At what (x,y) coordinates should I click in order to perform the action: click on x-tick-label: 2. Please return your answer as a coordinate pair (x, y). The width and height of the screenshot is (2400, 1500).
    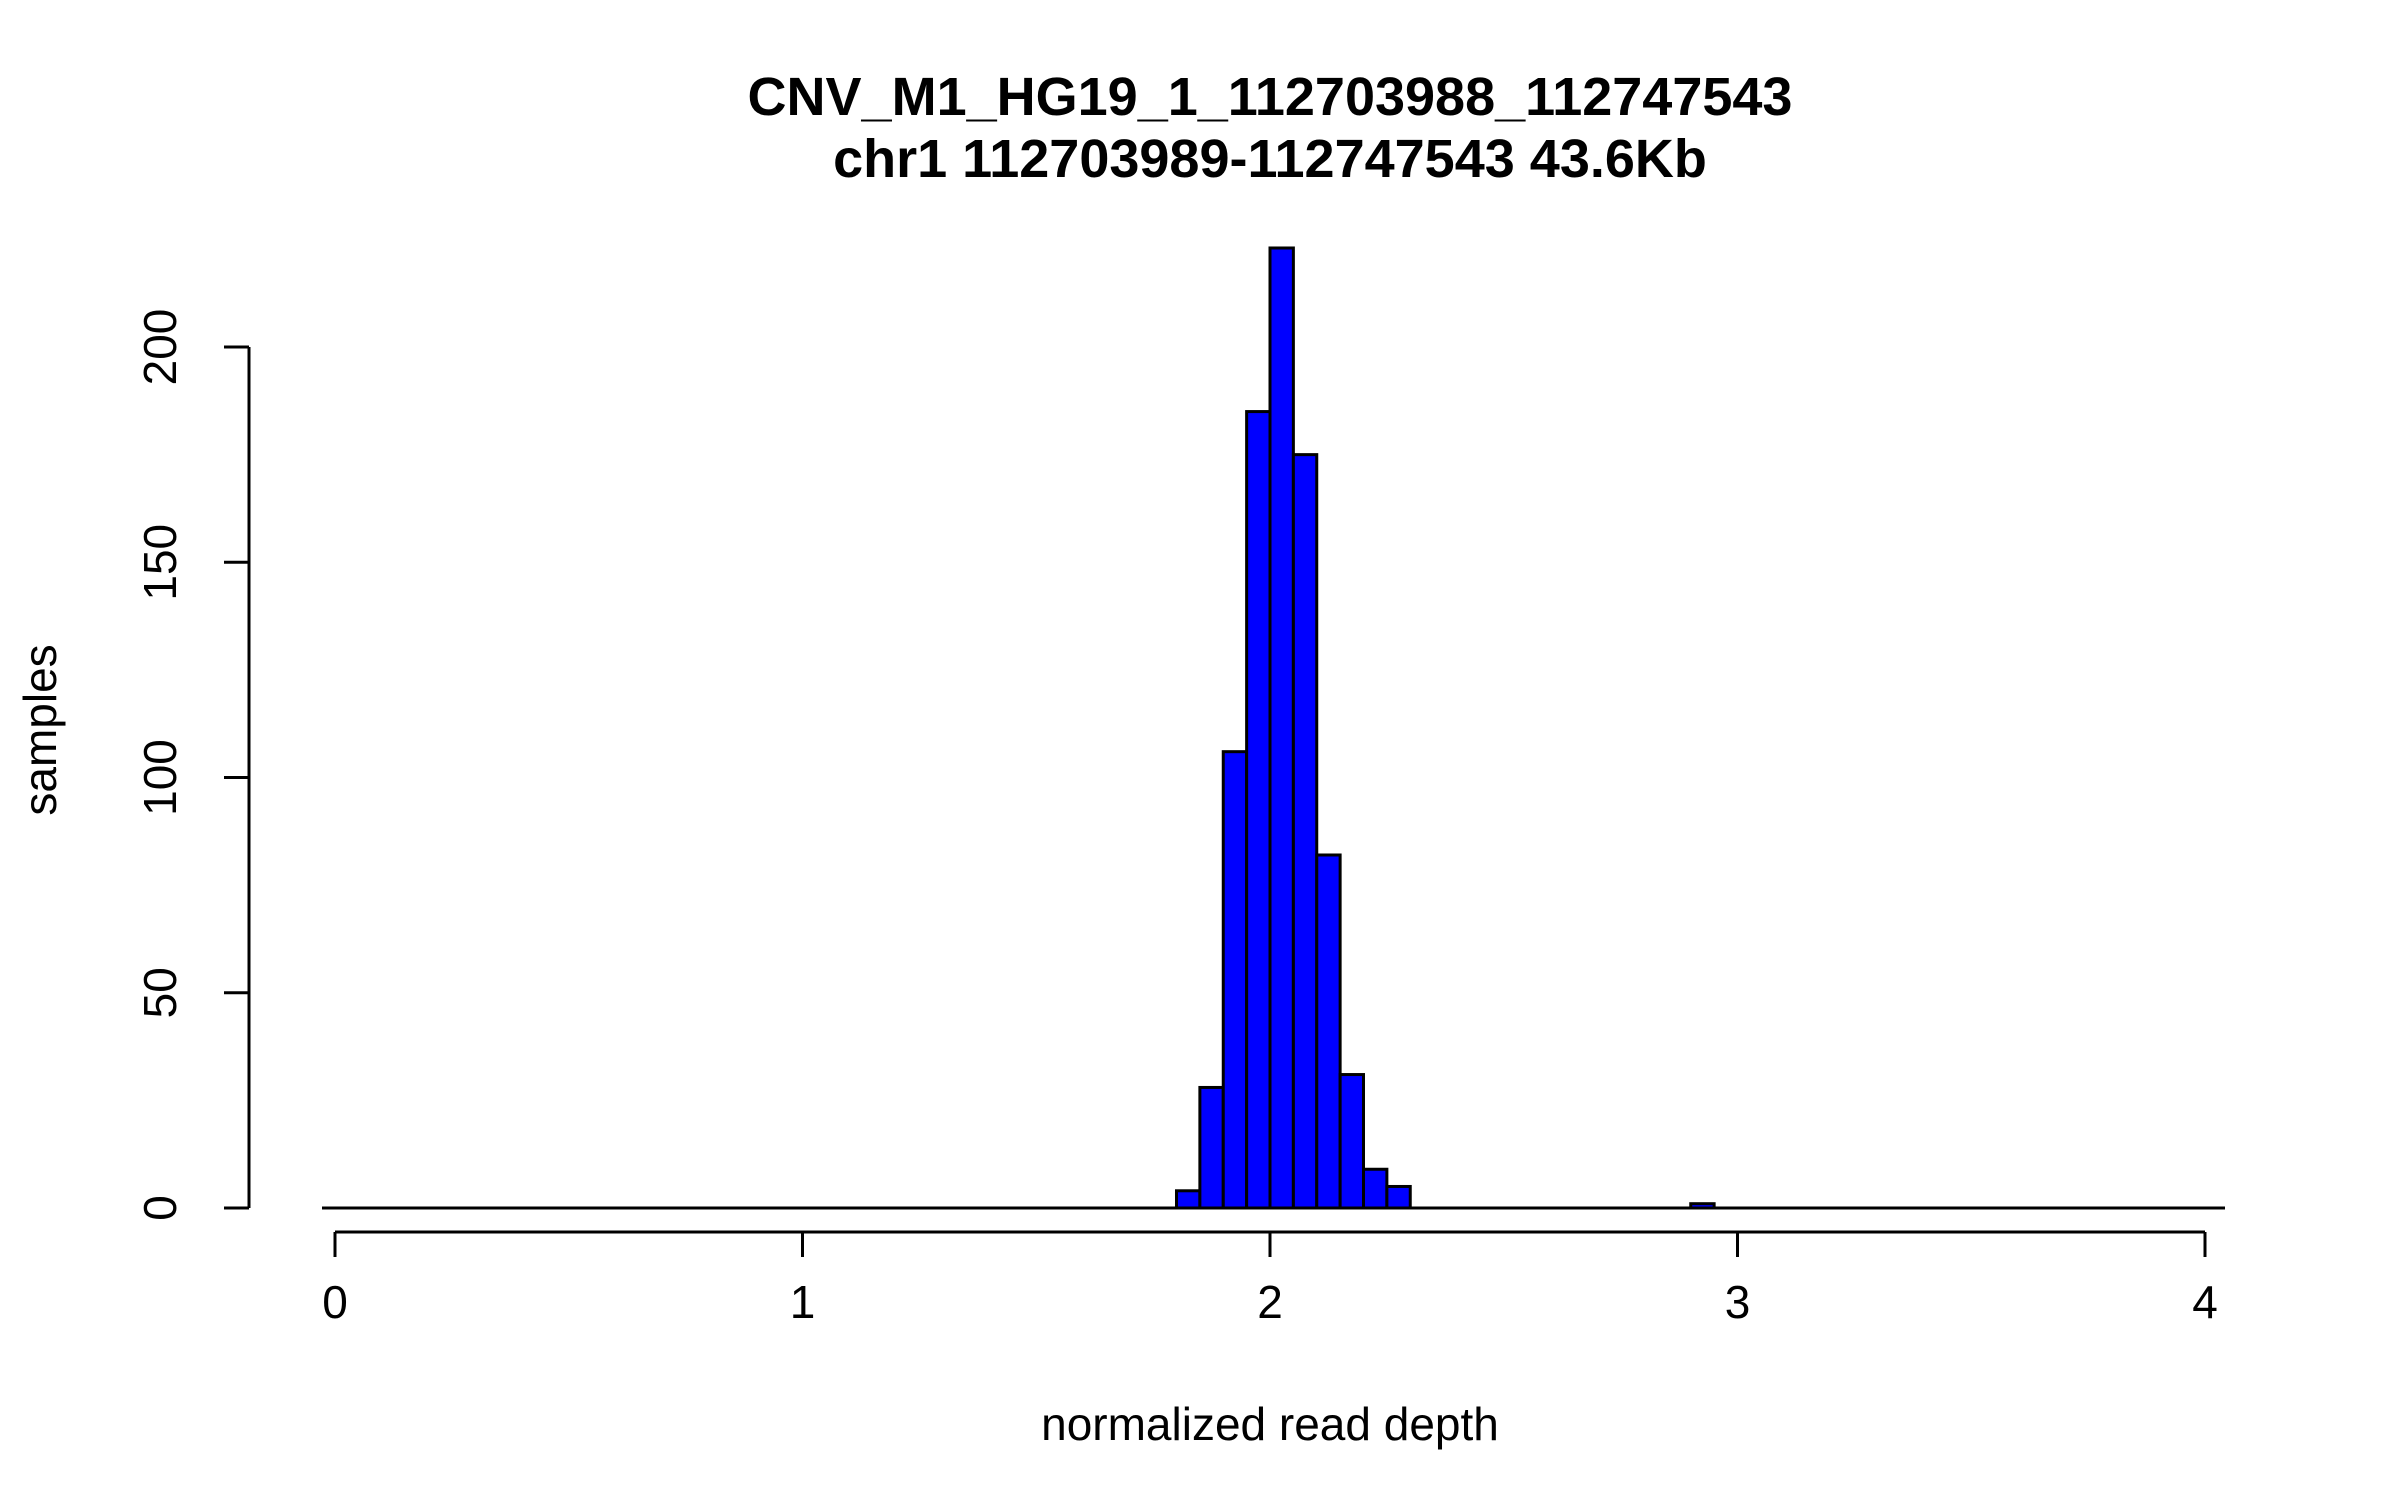
    Looking at the image, I should click on (1270, 1302).